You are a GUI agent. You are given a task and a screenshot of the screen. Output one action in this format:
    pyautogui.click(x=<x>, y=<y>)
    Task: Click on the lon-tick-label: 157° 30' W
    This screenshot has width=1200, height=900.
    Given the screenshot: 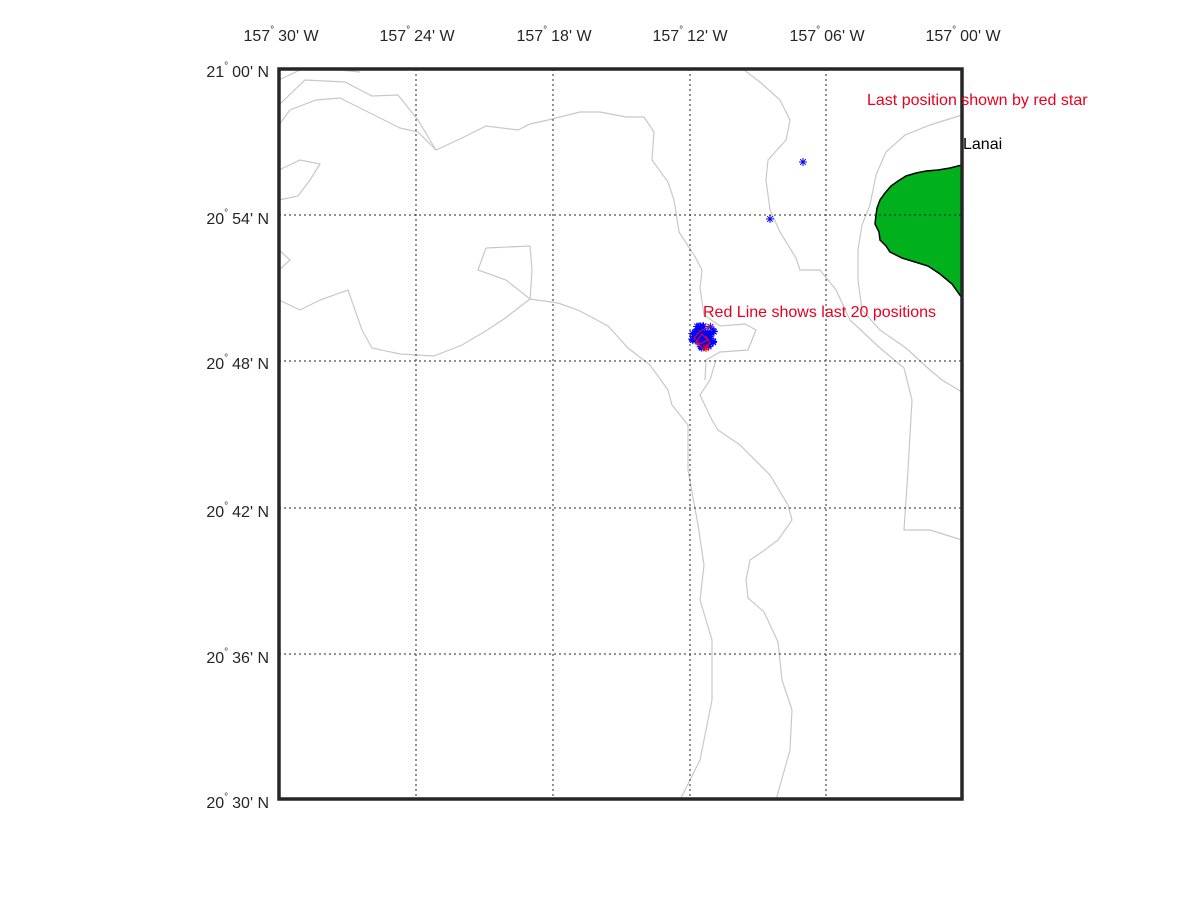 What is the action you would take?
    pyautogui.click(x=281, y=35)
    